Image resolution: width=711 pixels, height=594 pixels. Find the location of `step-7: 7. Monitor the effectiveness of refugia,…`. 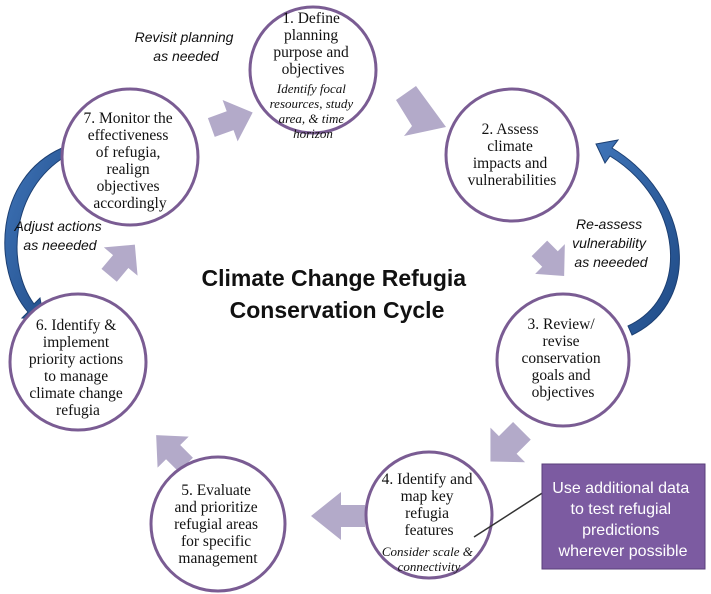

step-7: 7. Monitor the effectiveness of refugia,… is located at coordinates (130, 157).